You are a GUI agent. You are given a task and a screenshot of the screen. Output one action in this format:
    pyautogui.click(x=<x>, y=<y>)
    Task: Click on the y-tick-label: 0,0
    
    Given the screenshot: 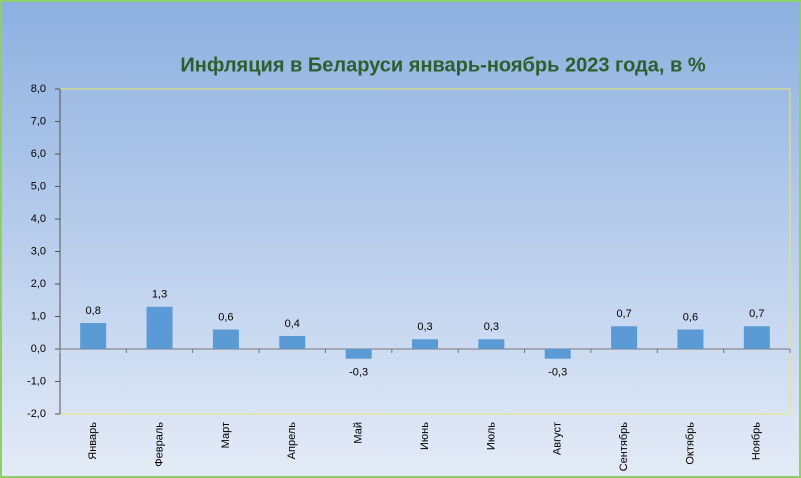 What is the action you would take?
    pyautogui.click(x=38, y=349)
    